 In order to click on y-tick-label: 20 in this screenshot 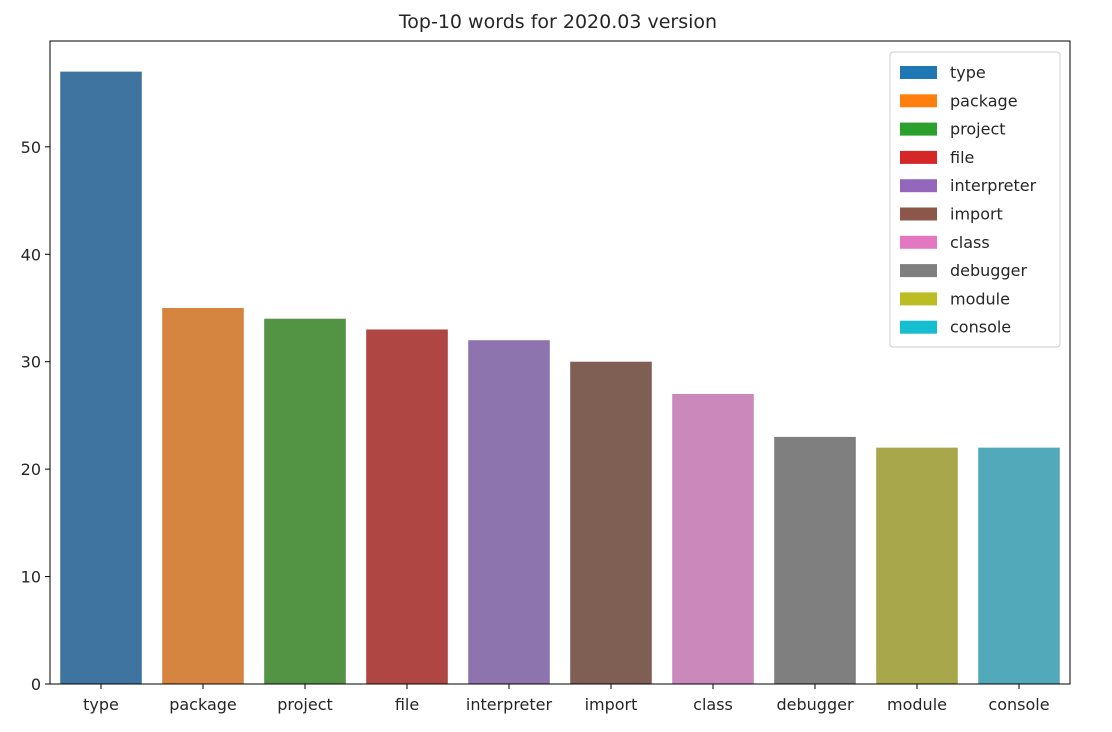, I will do `click(31, 469)`.